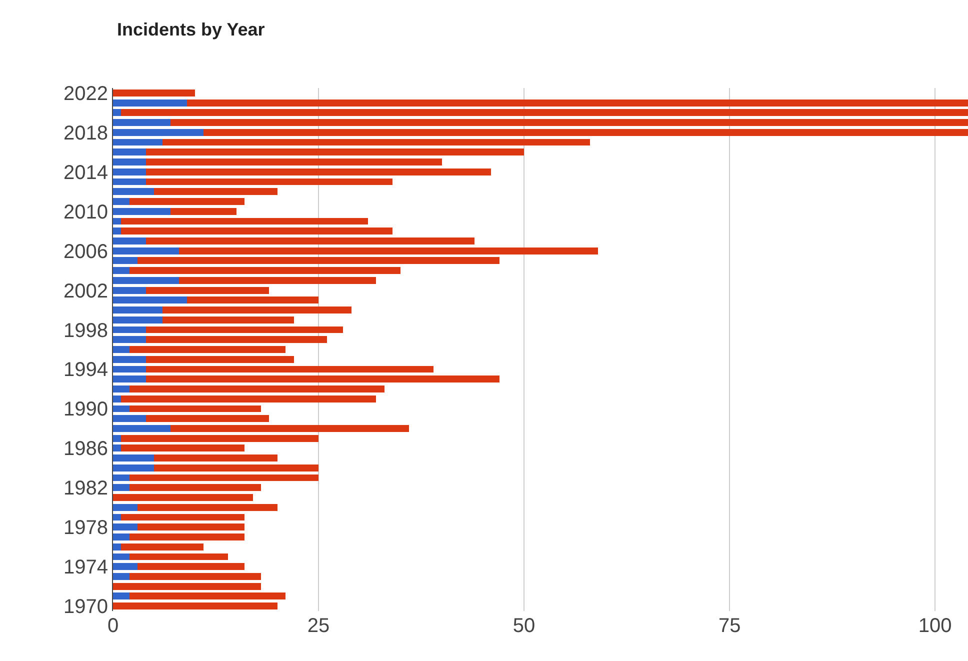 This screenshot has height=661, width=968. What do you see at coordinates (86, 331) in the screenshot?
I see `y-tick-label: 1998` at bounding box center [86, 331].